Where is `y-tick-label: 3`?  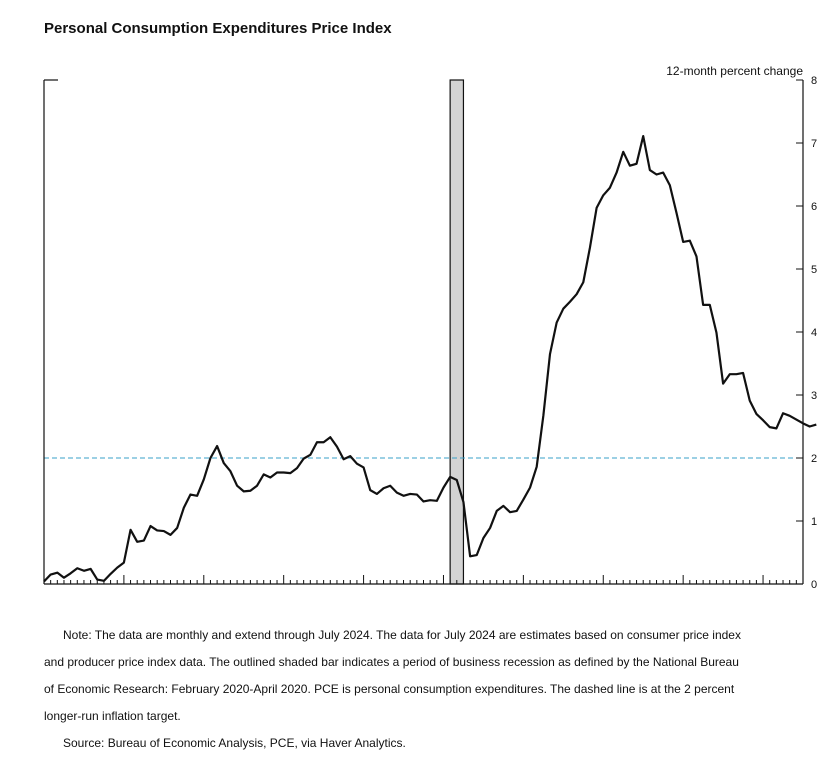 y-tick-label: 3 is located at coordinates (814, 396).